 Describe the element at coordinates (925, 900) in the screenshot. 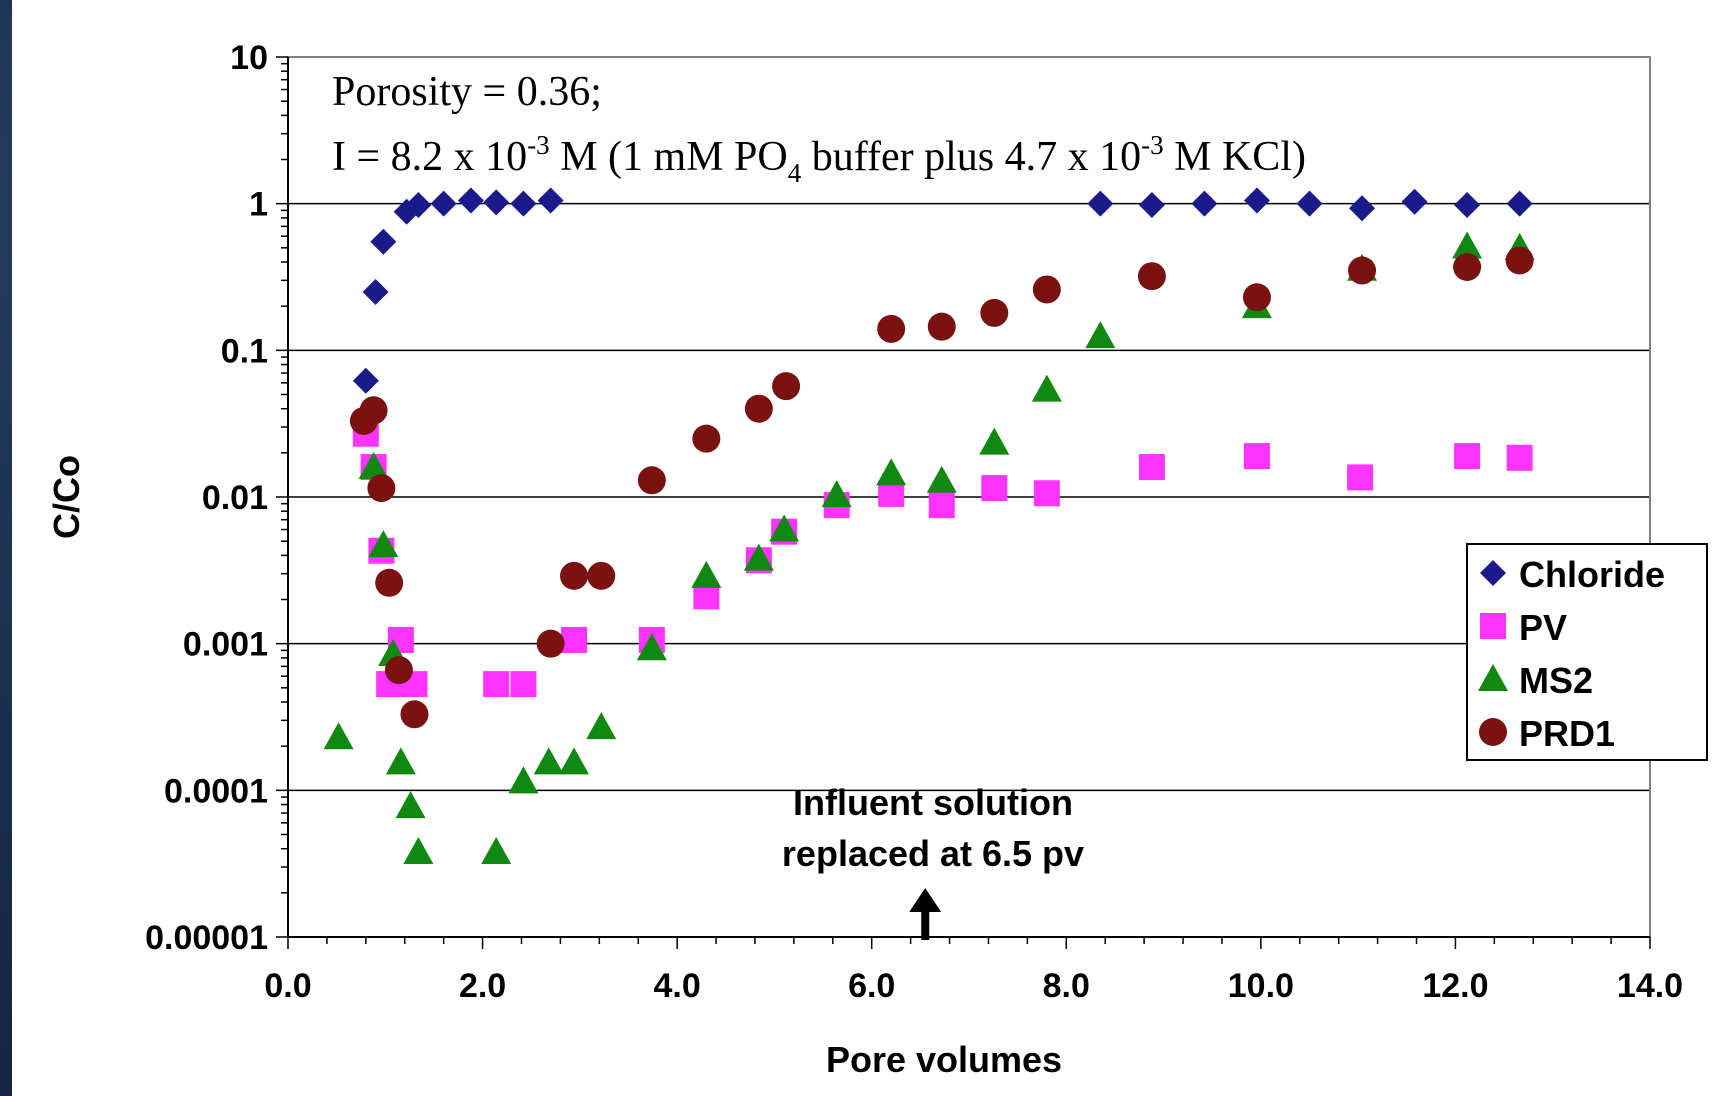

I see `arrow-head` at that location.